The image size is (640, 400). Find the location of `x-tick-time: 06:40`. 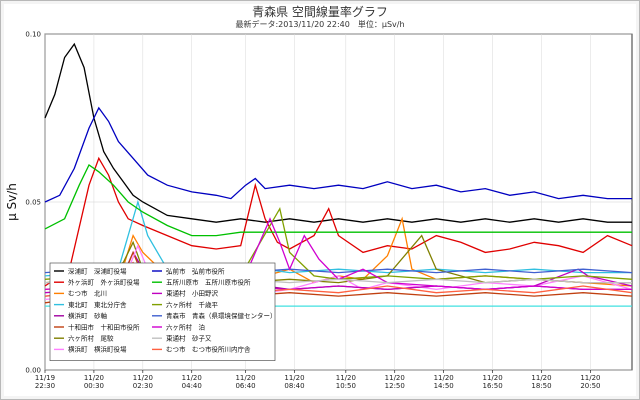

x-tick-time: 06:40 is located at coordinates (245, 386).